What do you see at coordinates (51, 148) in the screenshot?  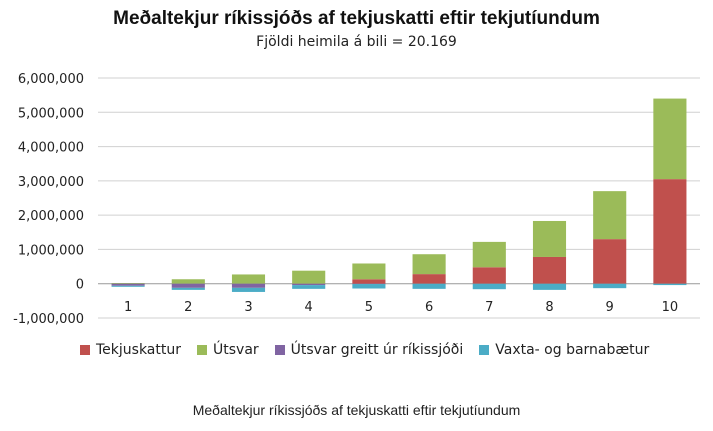 I see `y-tick-label: 4,000,000` at bounding box center [51, 148].